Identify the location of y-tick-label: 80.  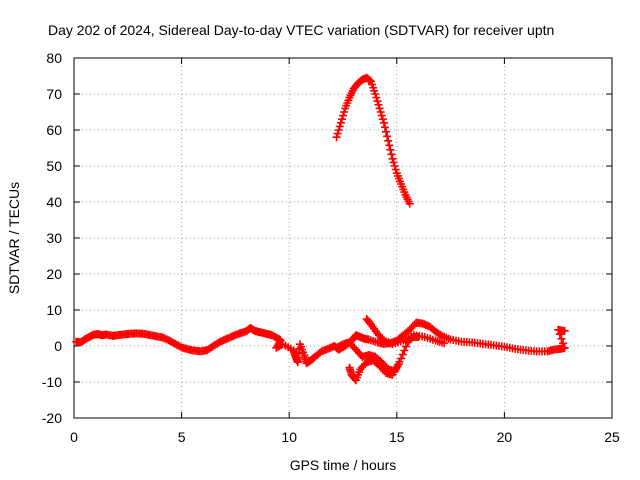
(54, 58).